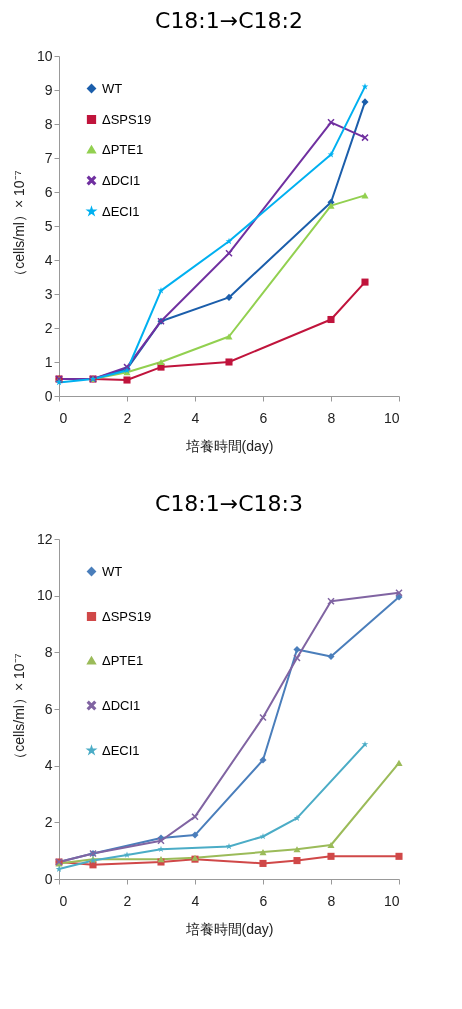  Describe the element at coordinates (48, 225) in the screenshot. I see `y-tick-label: 5` at that location.